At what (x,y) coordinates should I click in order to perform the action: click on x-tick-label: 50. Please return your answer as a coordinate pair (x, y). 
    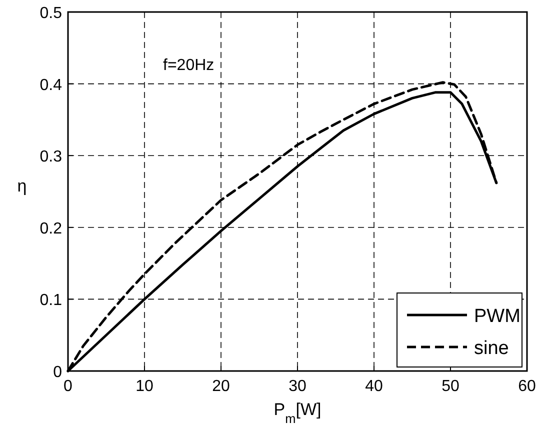
    Looking at the image, I should click on (451, 386).